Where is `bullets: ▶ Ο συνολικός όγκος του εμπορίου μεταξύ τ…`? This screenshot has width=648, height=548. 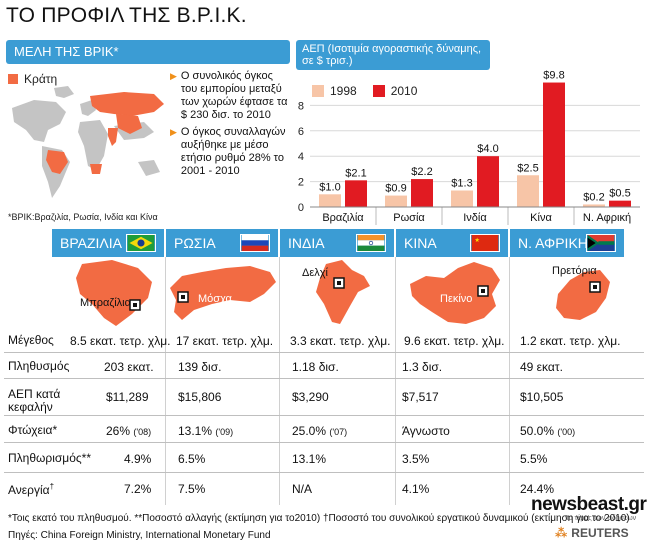
bullets: ▶ Ο συνολικός όγκος του εμπορίου μεταξύ τ… is located at coordinates (231, 126).